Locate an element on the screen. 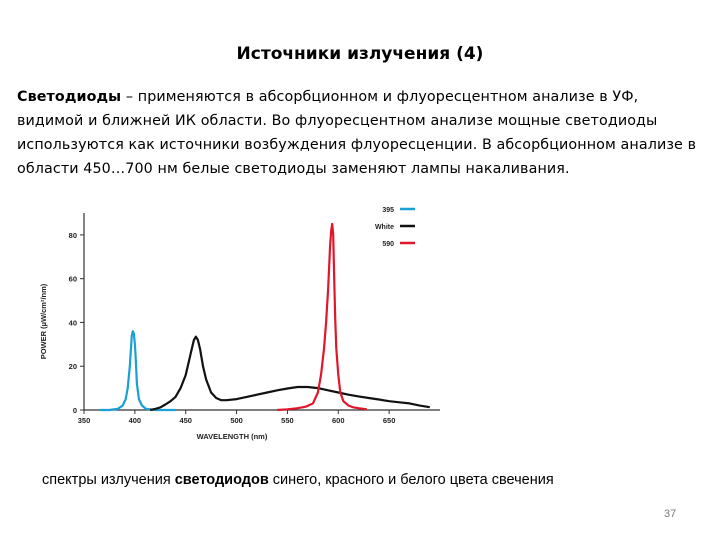 This screenshot has height=540, width=720. caption-bold-word: светодиодов is located at coordinates (221, 480).